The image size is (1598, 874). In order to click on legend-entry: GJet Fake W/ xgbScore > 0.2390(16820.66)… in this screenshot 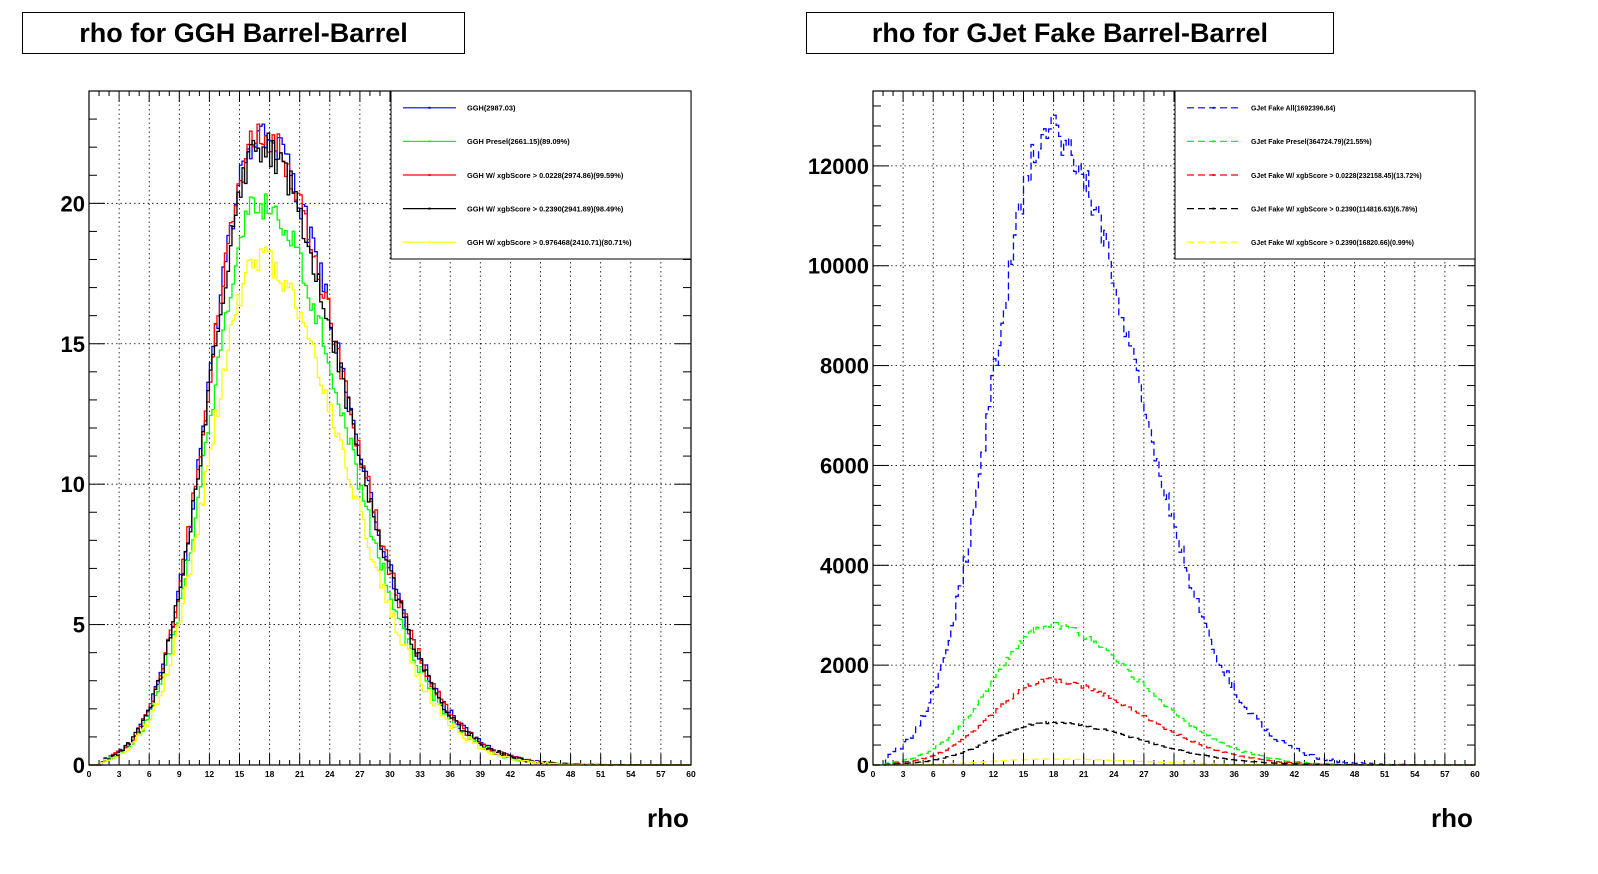, I will do `click(1332, 243)`.